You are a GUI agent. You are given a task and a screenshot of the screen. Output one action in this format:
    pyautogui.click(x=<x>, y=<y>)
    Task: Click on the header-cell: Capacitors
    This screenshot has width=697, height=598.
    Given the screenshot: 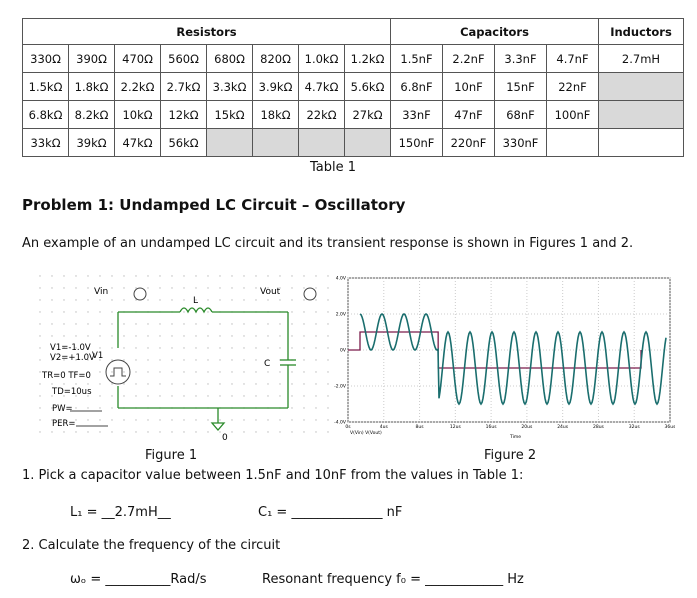 What is the action you would take?
    pyautogui.click(x=494, y=31)
    